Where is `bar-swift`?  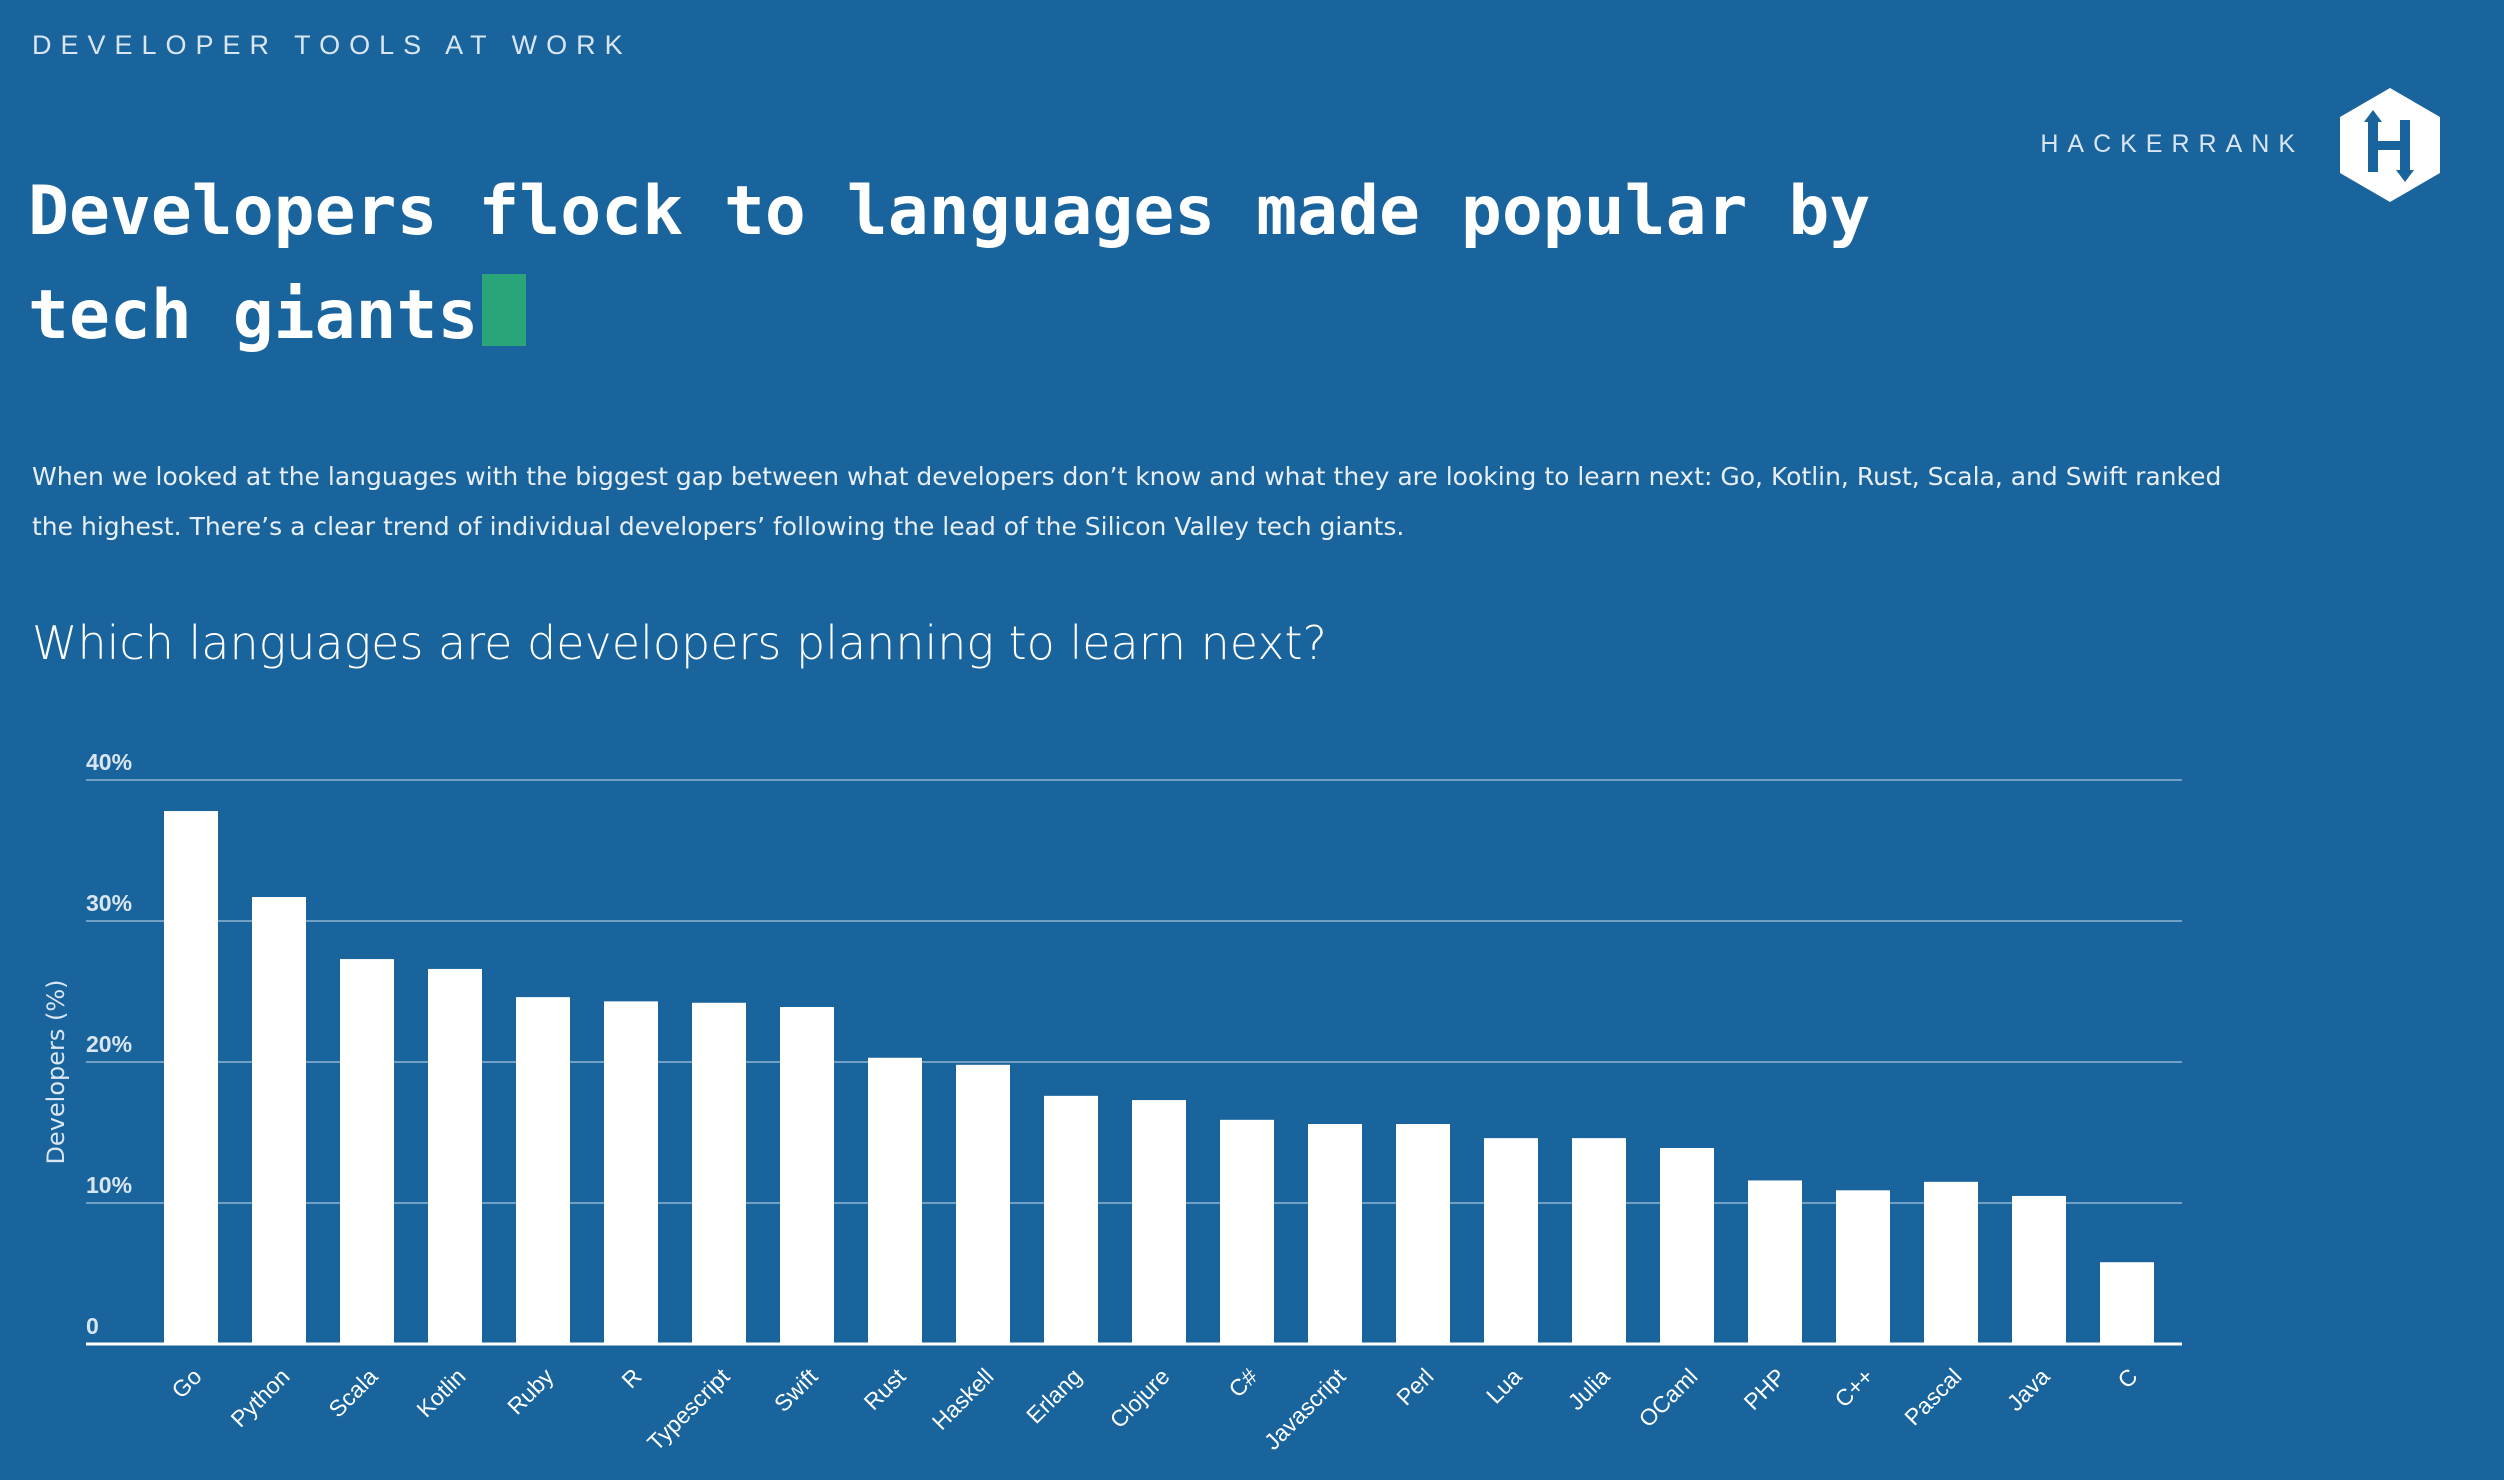
bar-swift is located at coordinates (807, 1175).